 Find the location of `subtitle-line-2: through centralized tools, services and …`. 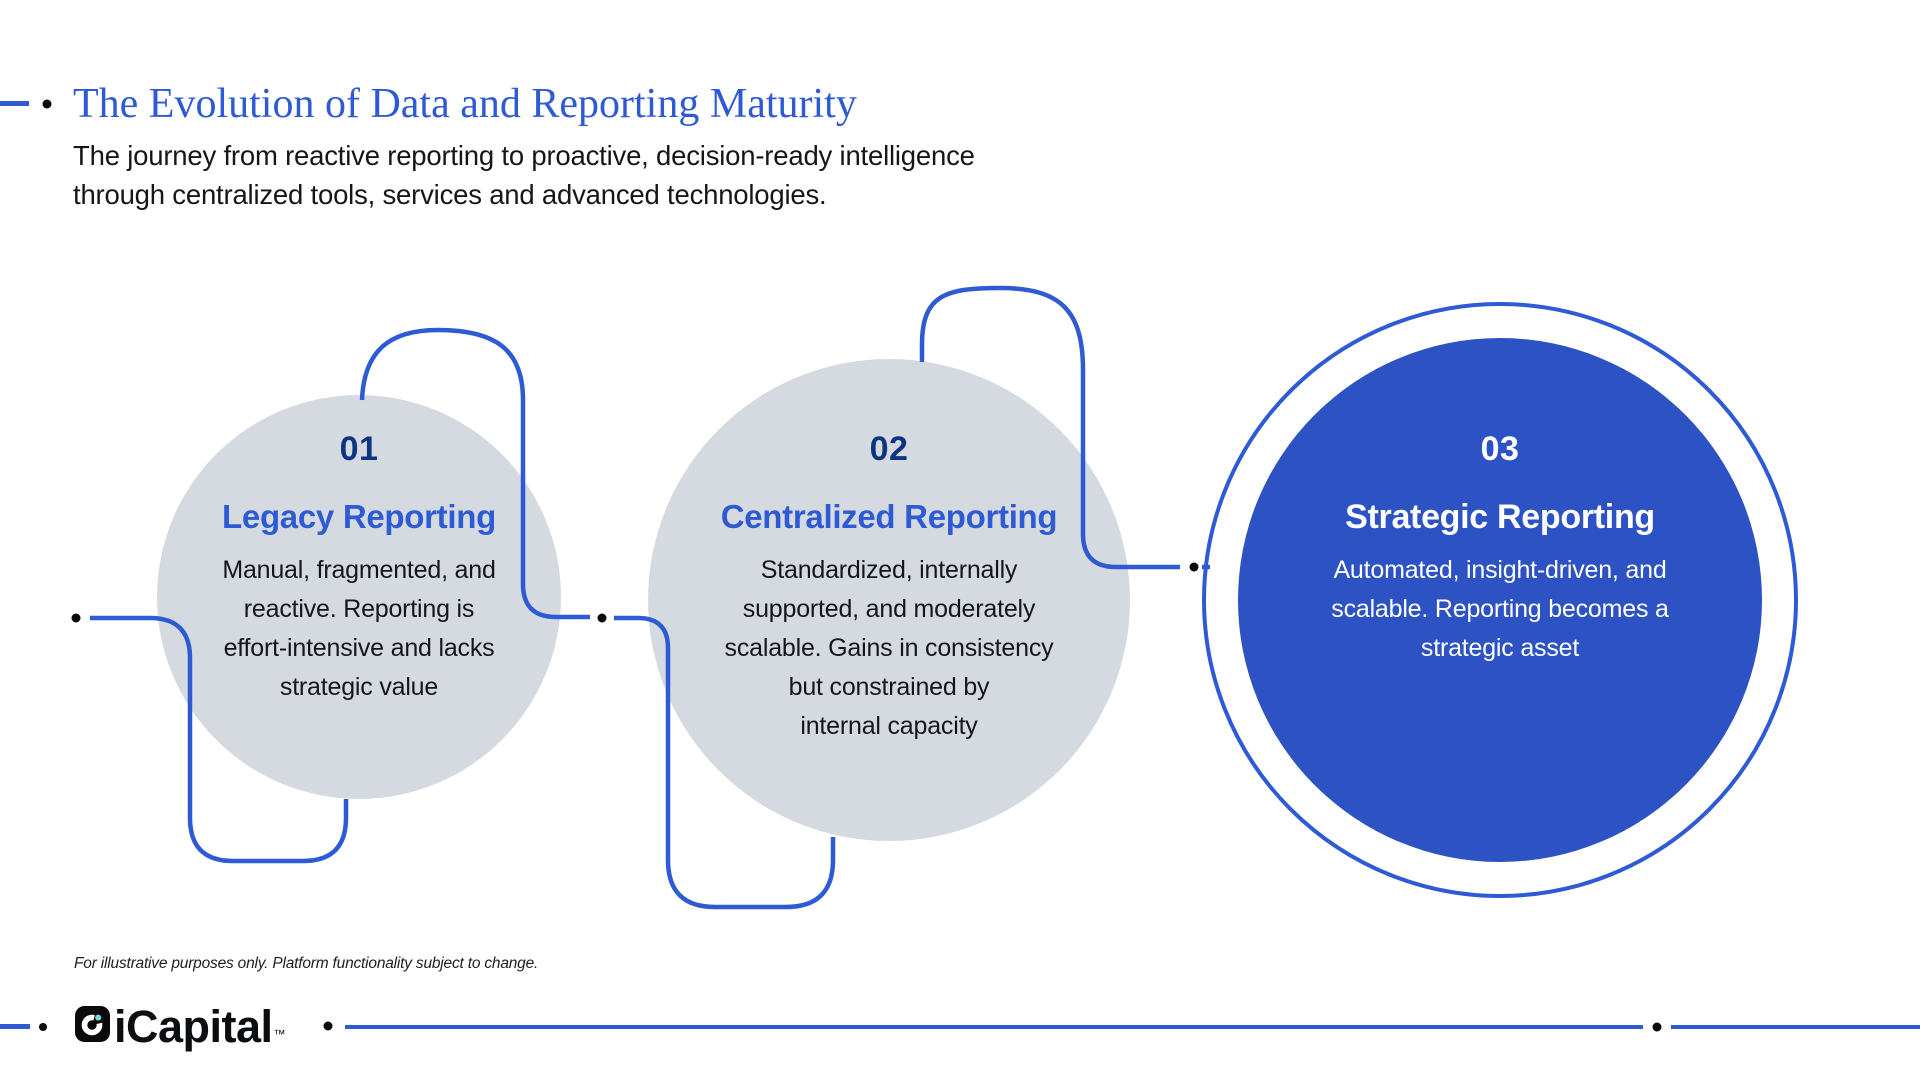

subtitle-line-2: through centralized tools, services and … is located at coordinates (450, 194).